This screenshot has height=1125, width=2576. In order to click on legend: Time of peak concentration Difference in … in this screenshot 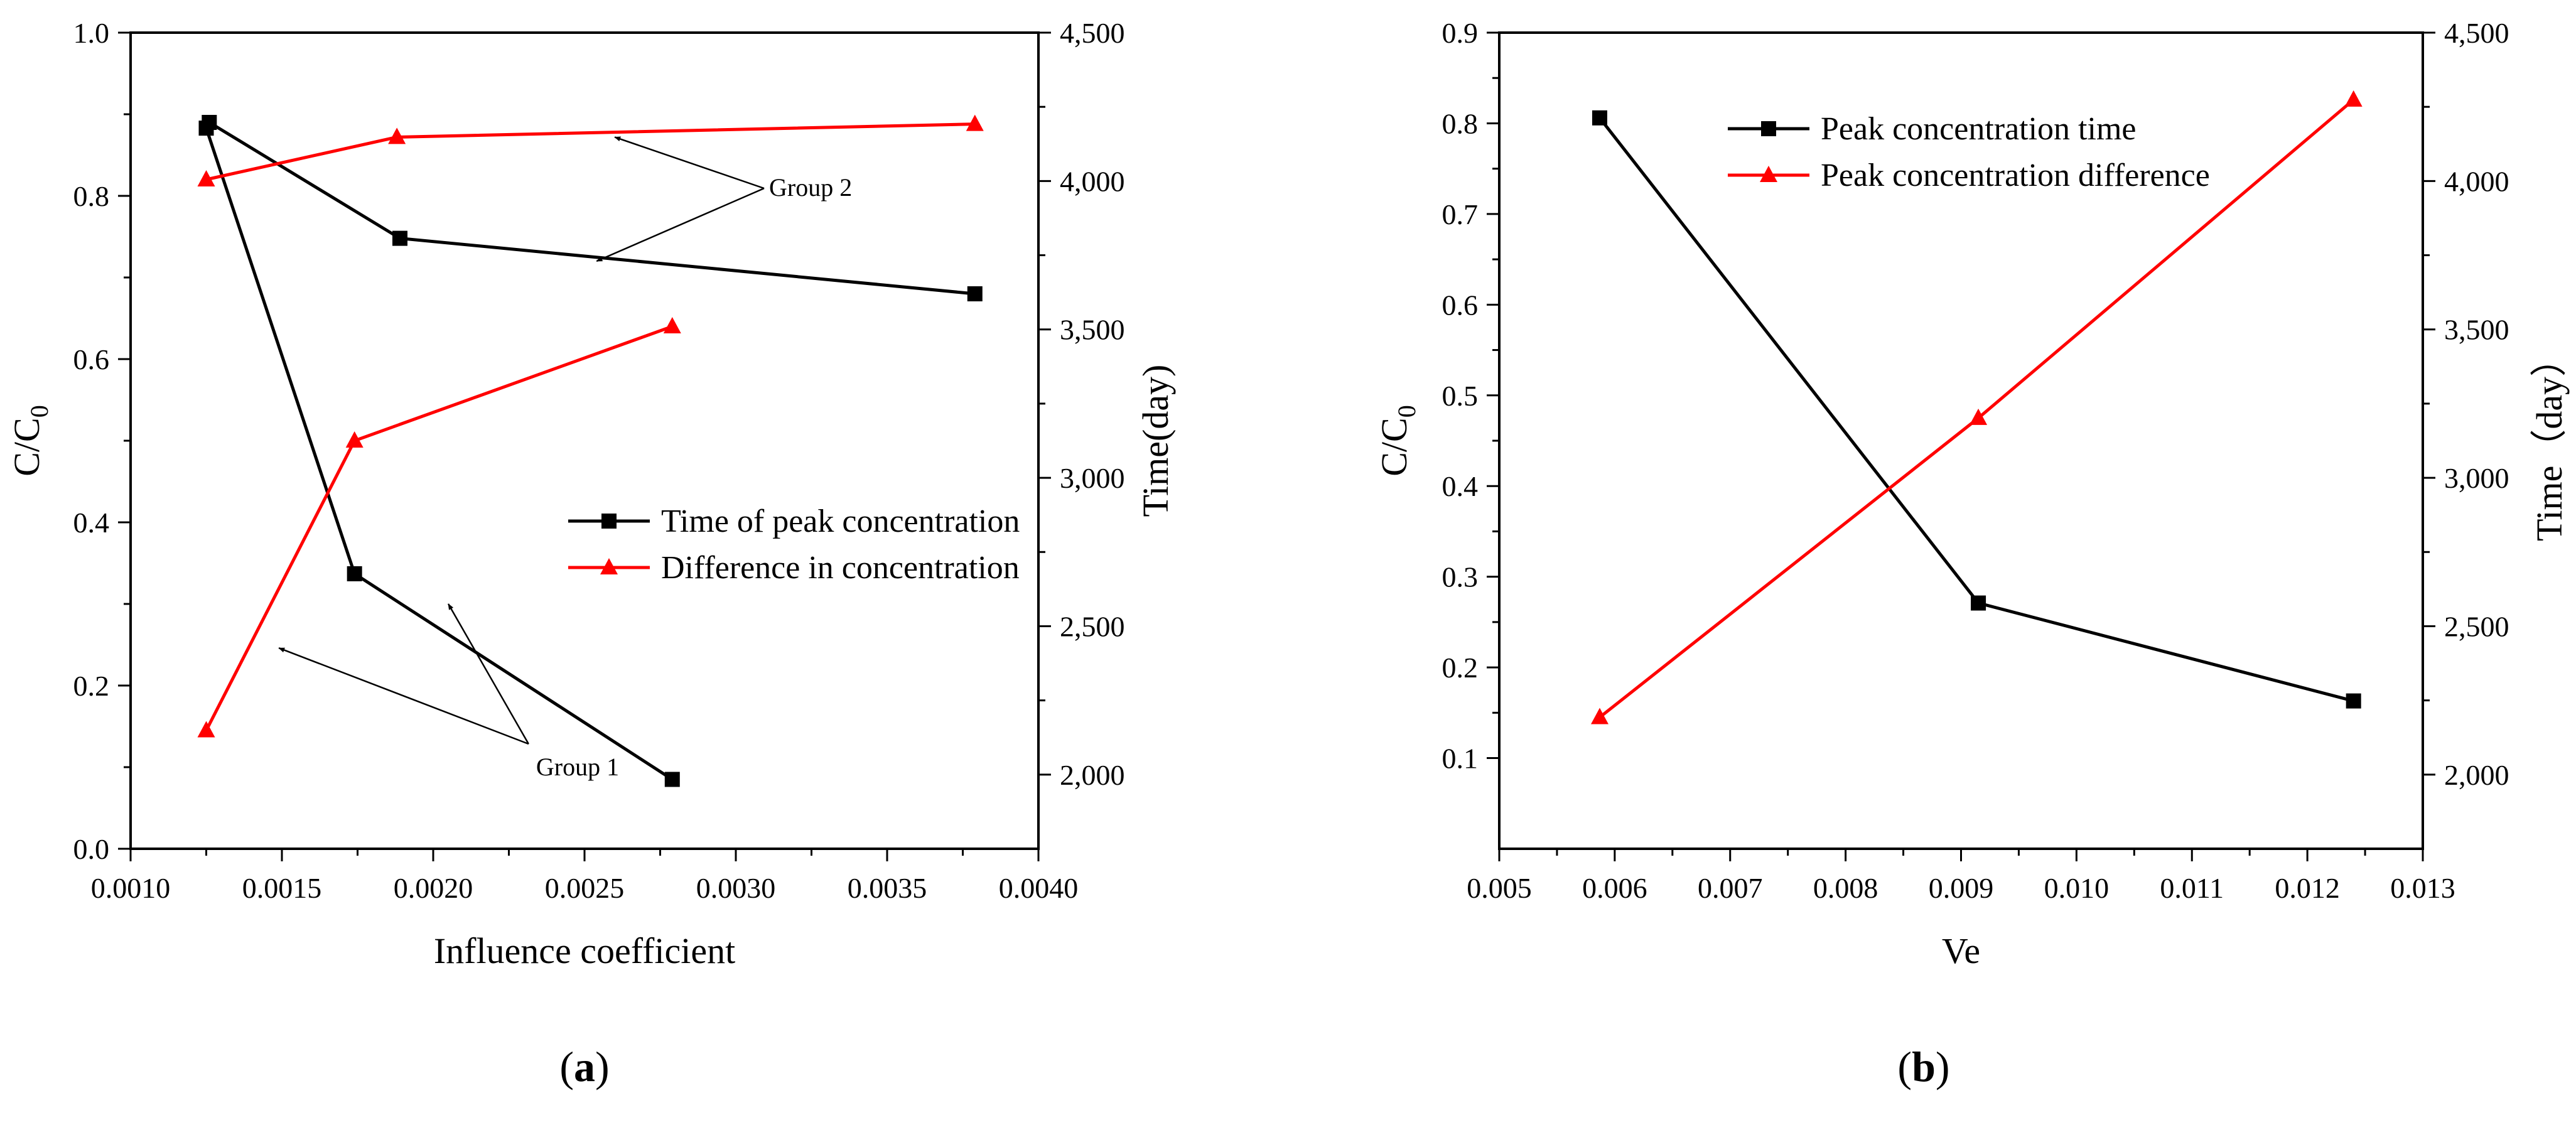, I will do `click(794, 544)`.